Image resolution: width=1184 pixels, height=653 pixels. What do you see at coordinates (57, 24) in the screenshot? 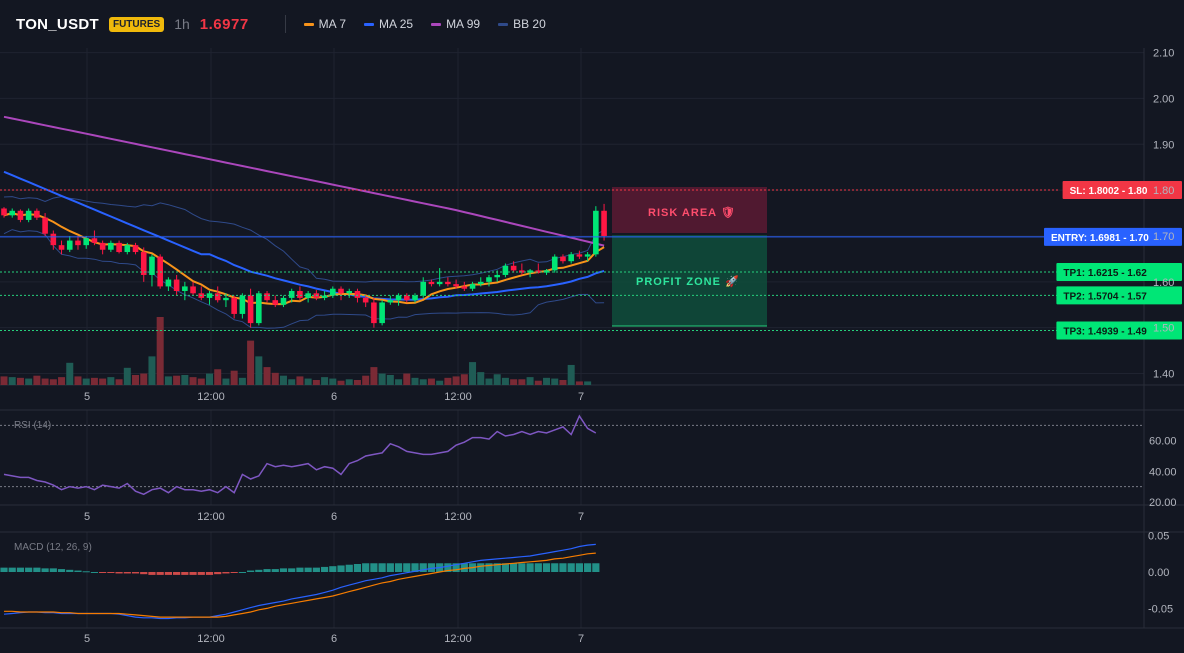
I see `symbol-name: TON_USDT` at bounding box center [57, 24].